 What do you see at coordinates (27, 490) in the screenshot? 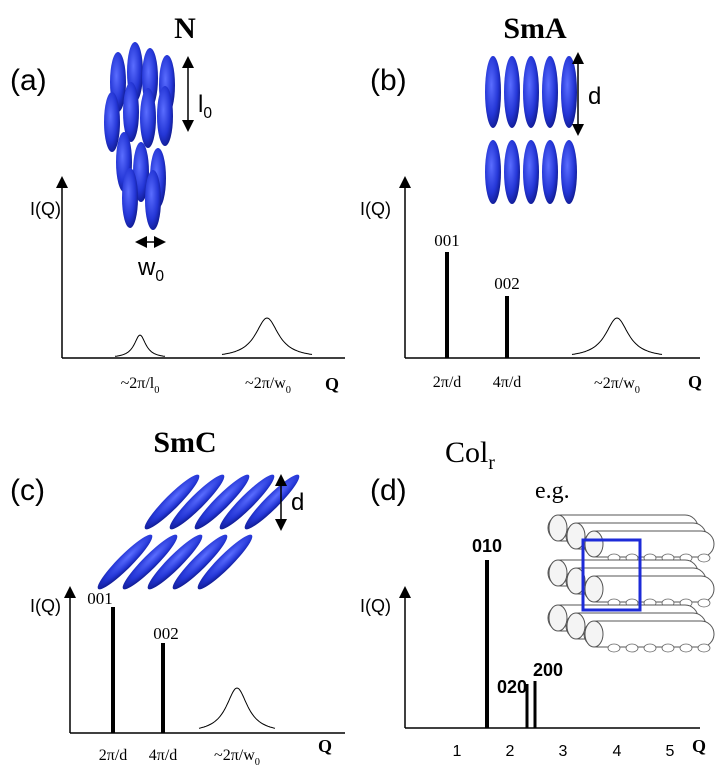
I see `panel-label: (c)` at bounding box center [27, 490].